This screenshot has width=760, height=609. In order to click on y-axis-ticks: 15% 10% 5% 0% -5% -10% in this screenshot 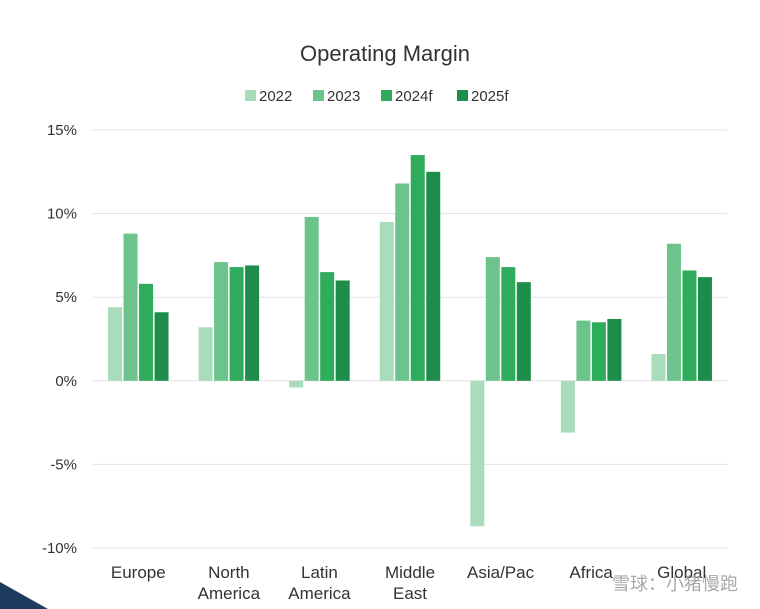, I will do `click(59, 339)`.